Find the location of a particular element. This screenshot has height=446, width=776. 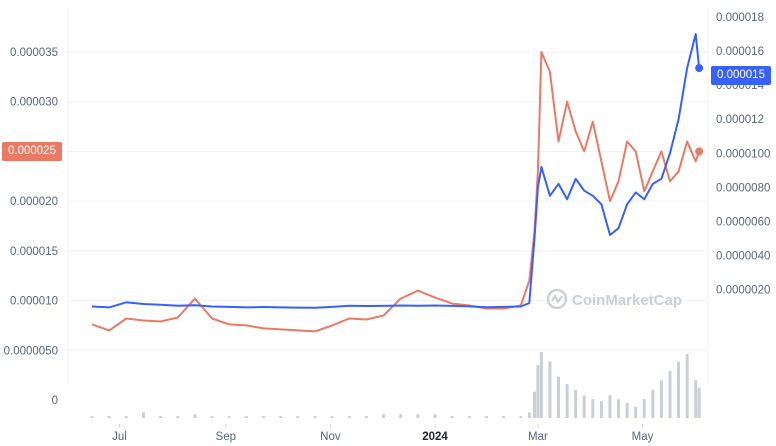

x-tick-label: Sep is located at coordinates (226, 437).